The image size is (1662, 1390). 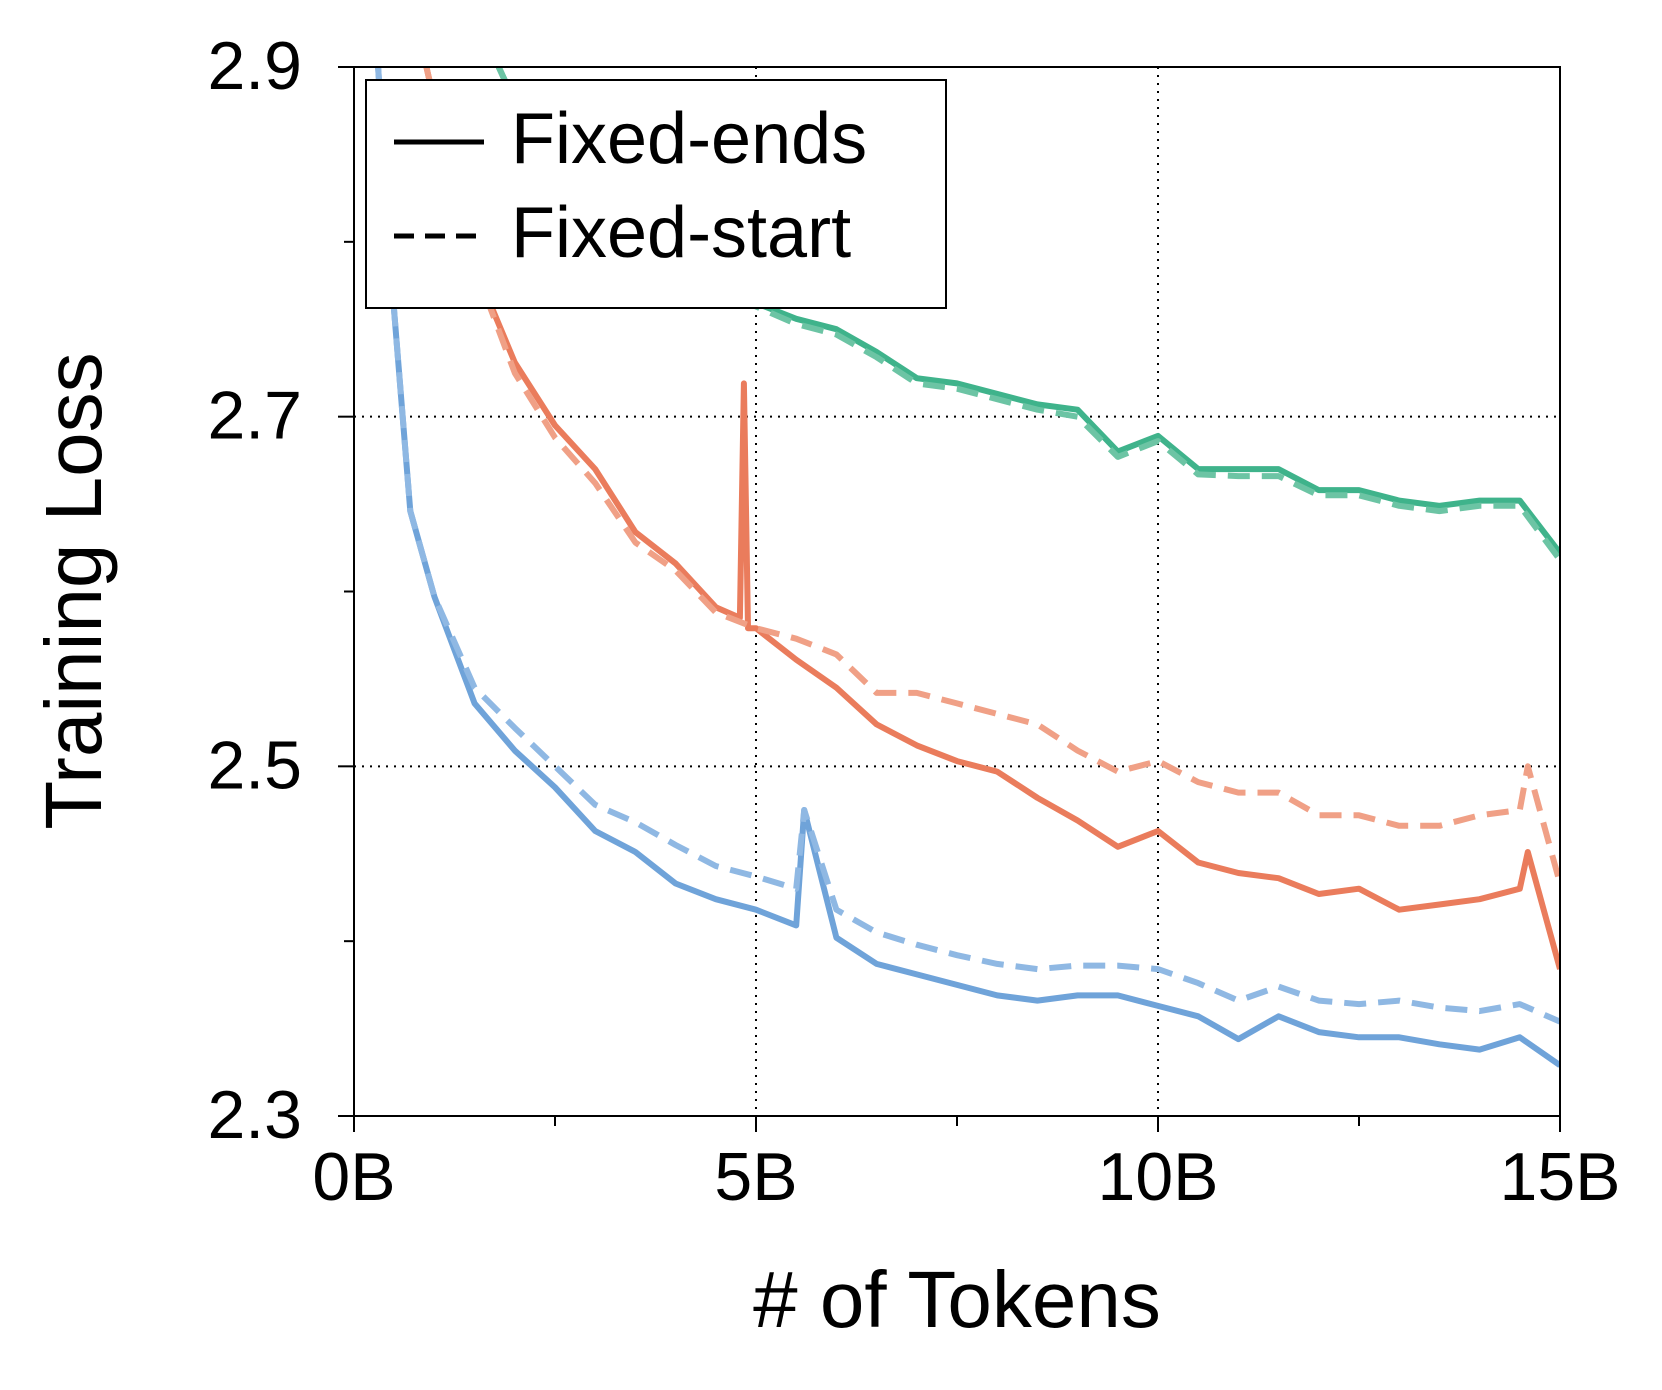 I want to click on legend: Fixed-ends Fixed-start, so click(x=656, y=194).